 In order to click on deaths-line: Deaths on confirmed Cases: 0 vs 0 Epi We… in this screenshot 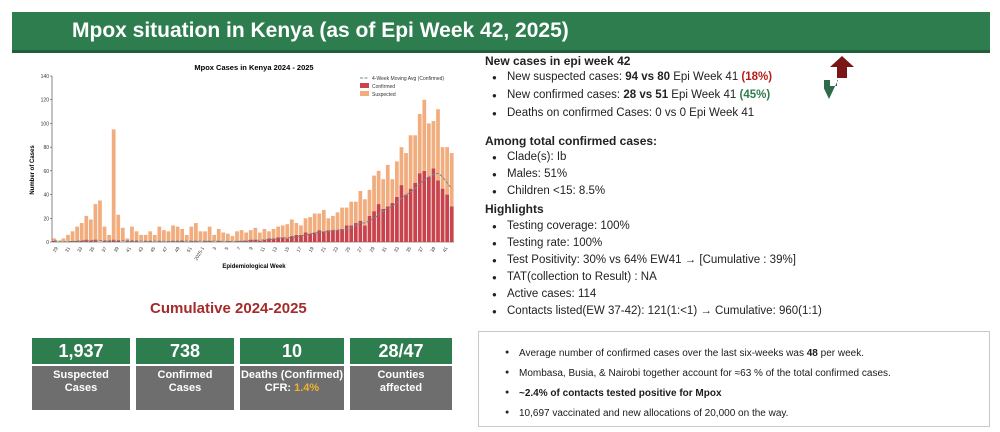, I will do `click(623, 113)`.